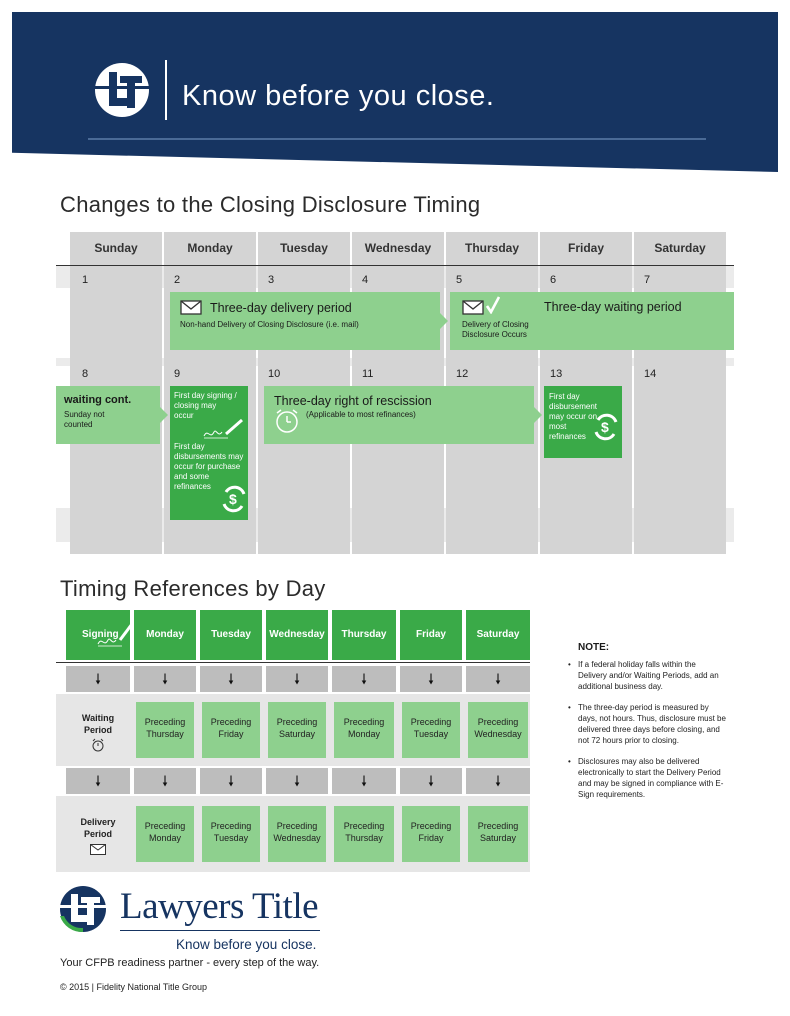 Image resolution: width=790 pixels, height=1016 pixels. I want to click on day-name: Sunday, so click(116, 248).